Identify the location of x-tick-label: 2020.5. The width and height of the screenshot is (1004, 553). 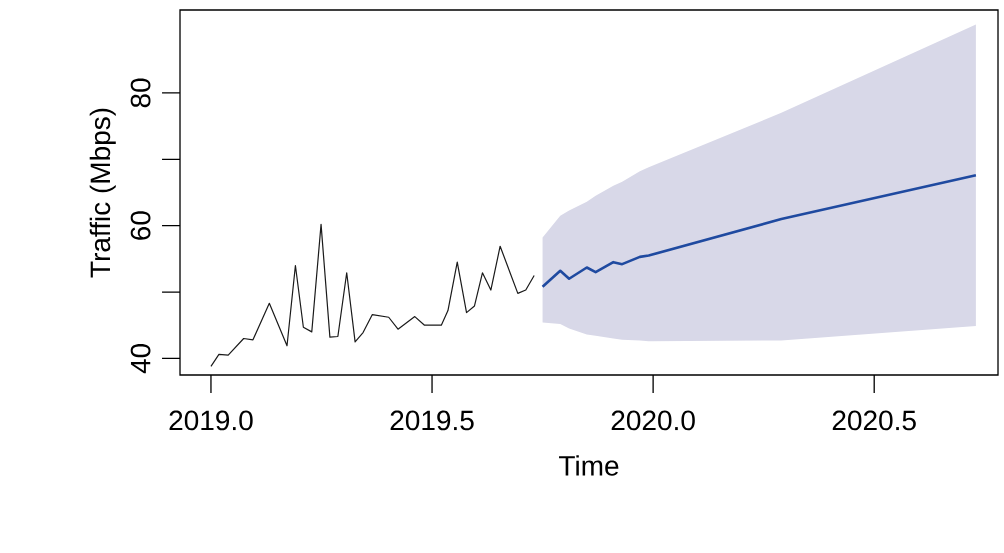
(874, 420).